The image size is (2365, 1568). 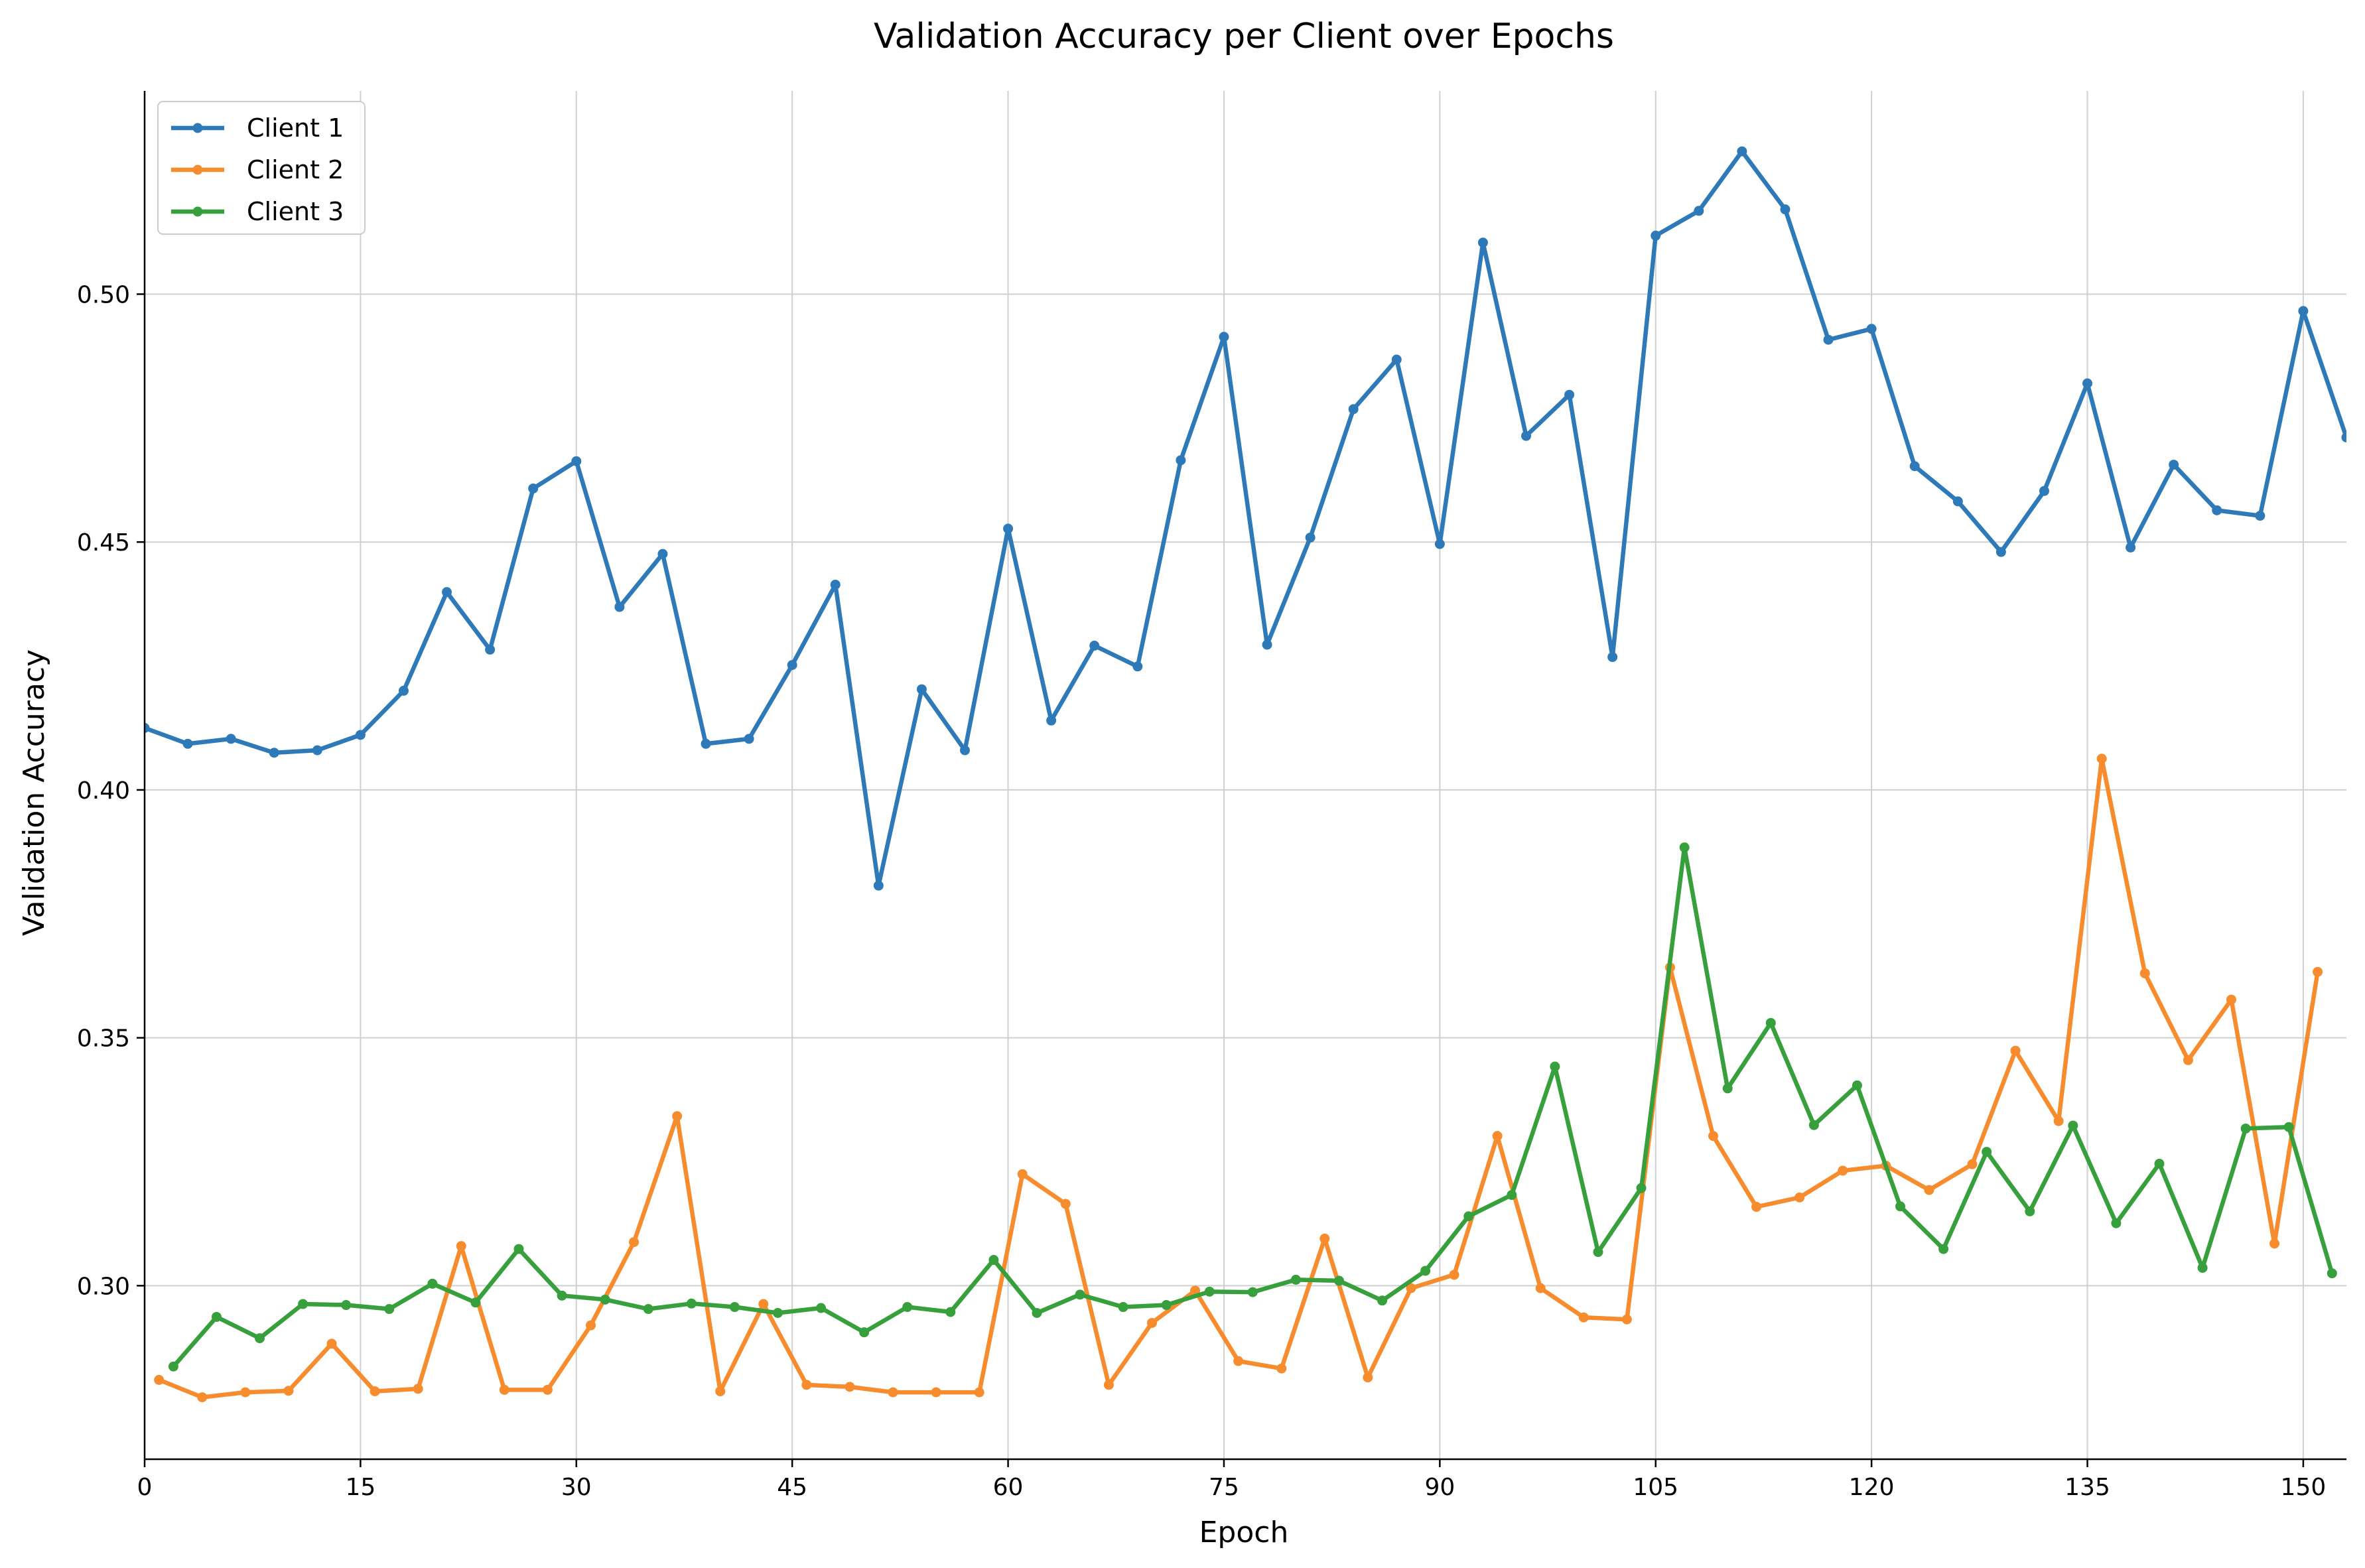 I want to click on x-tick-label: 45, so click(x=792, y=1487).